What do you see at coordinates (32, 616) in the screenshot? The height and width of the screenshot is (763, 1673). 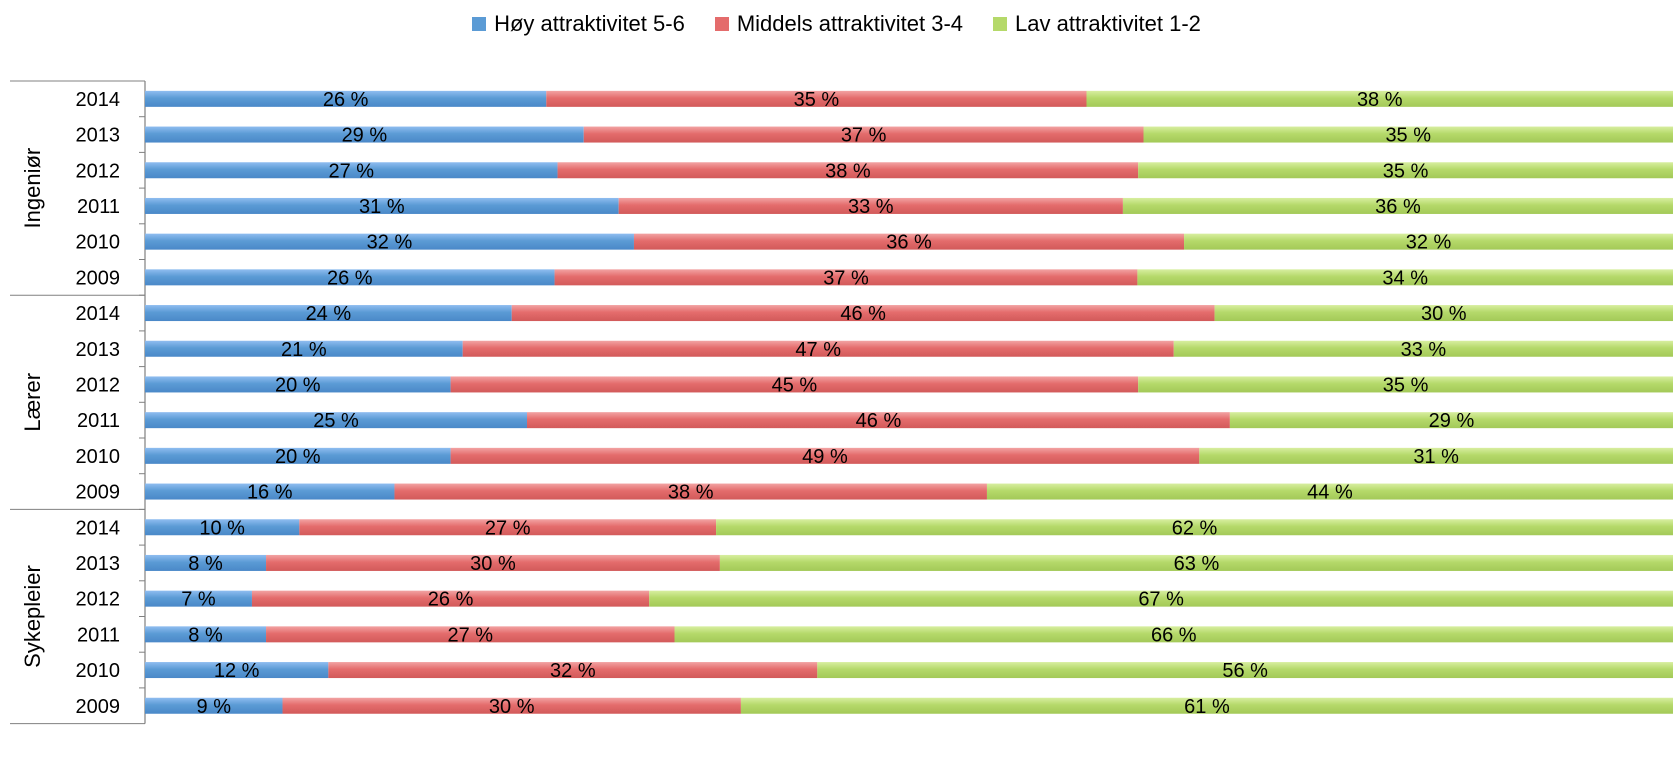 I see `group-label: Sykepleier` at bounding box center [32, 616].